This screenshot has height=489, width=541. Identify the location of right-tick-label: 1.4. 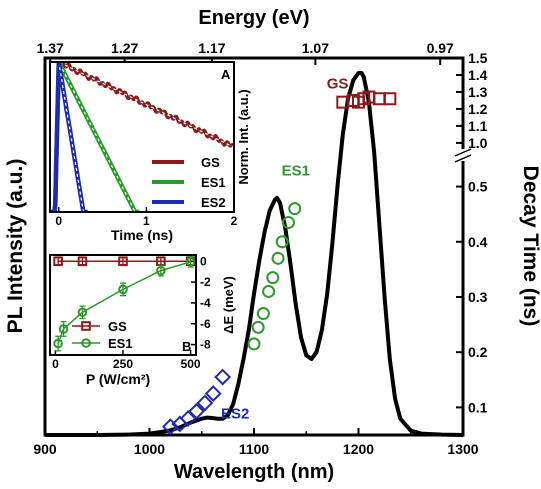
(478, 75).